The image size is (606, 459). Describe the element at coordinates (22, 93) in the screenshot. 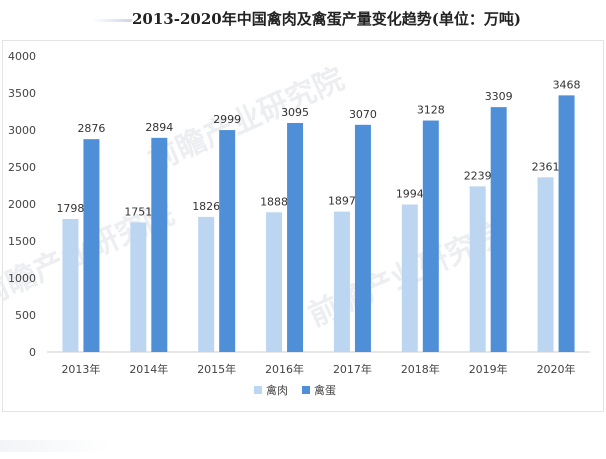

I see `y-tick-label: 3500` at that location.